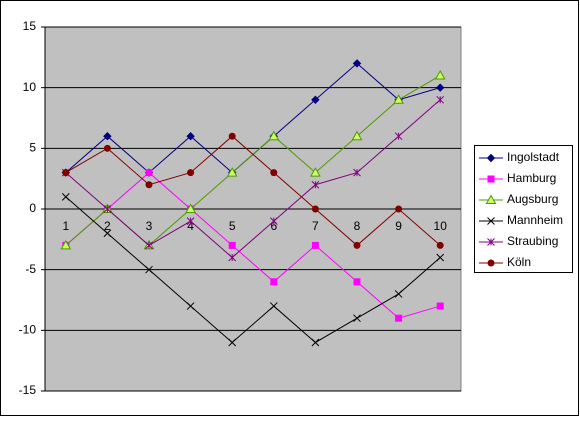 This screenshot has width=580, height=422. I want to click on y-tick-label: -10, so click(28, 330).